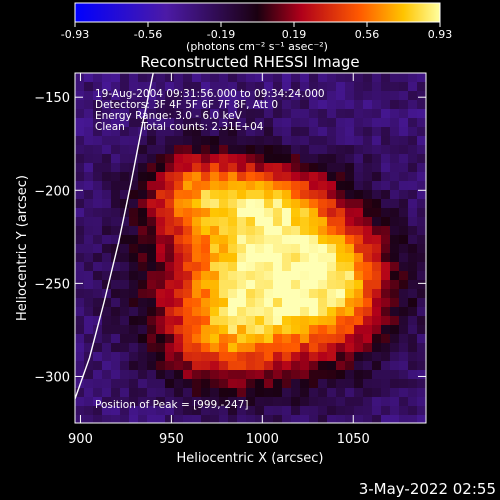 The width and height of the screenshot is (500, 500). What do you see at coordinates (294, 34) in the screenshot?
I see `colorbar-tick-label: 0.19` at bounding box center [294, 34].